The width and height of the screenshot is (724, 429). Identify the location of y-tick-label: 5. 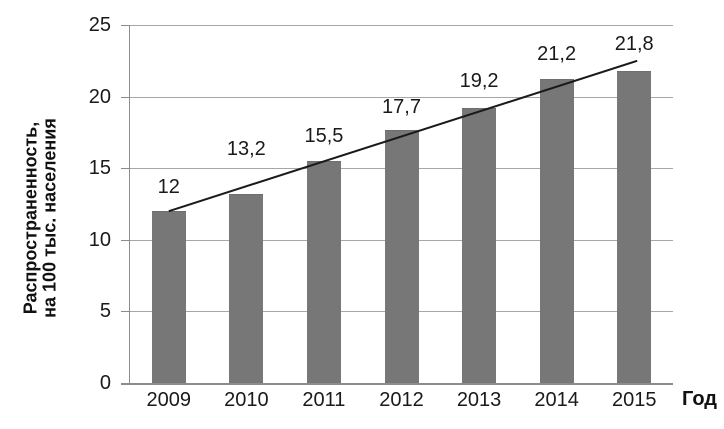
(105, 311).